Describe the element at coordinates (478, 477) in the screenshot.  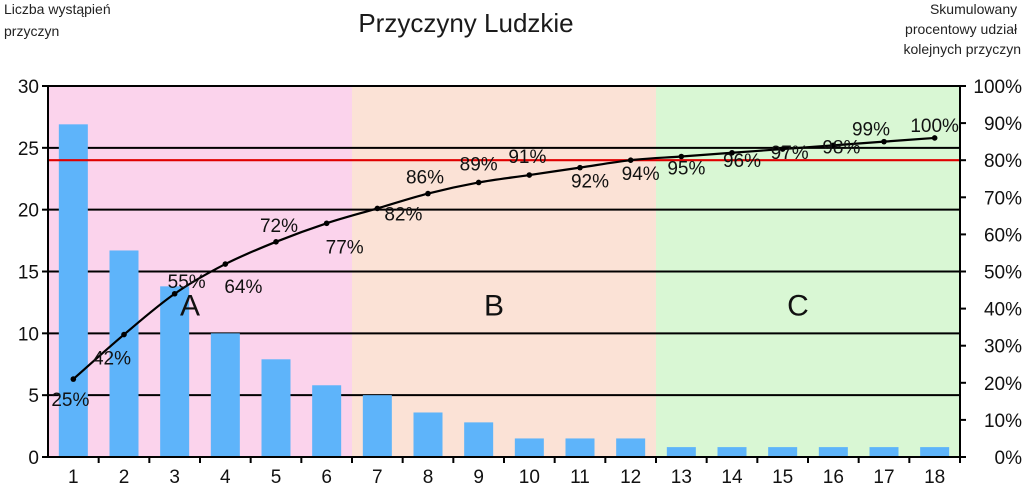
I see `x-tick-label-9: 9` at that location.